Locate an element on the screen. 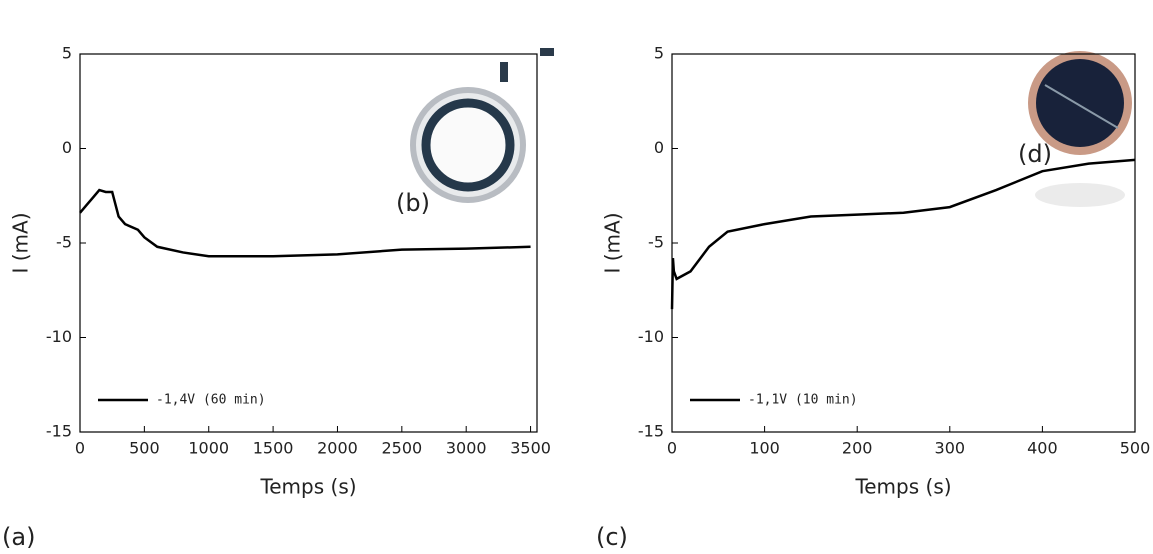 Image resolution: width=1153 pixels, height=554 pixels. x-tick-label: 100 is located at coordinates (764, 448).